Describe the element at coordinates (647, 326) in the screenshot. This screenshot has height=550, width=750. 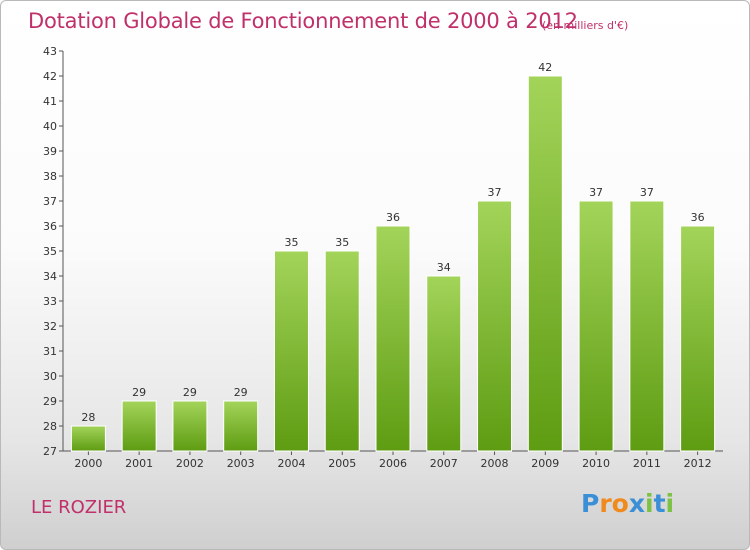
I see `bar-2011` at that location.